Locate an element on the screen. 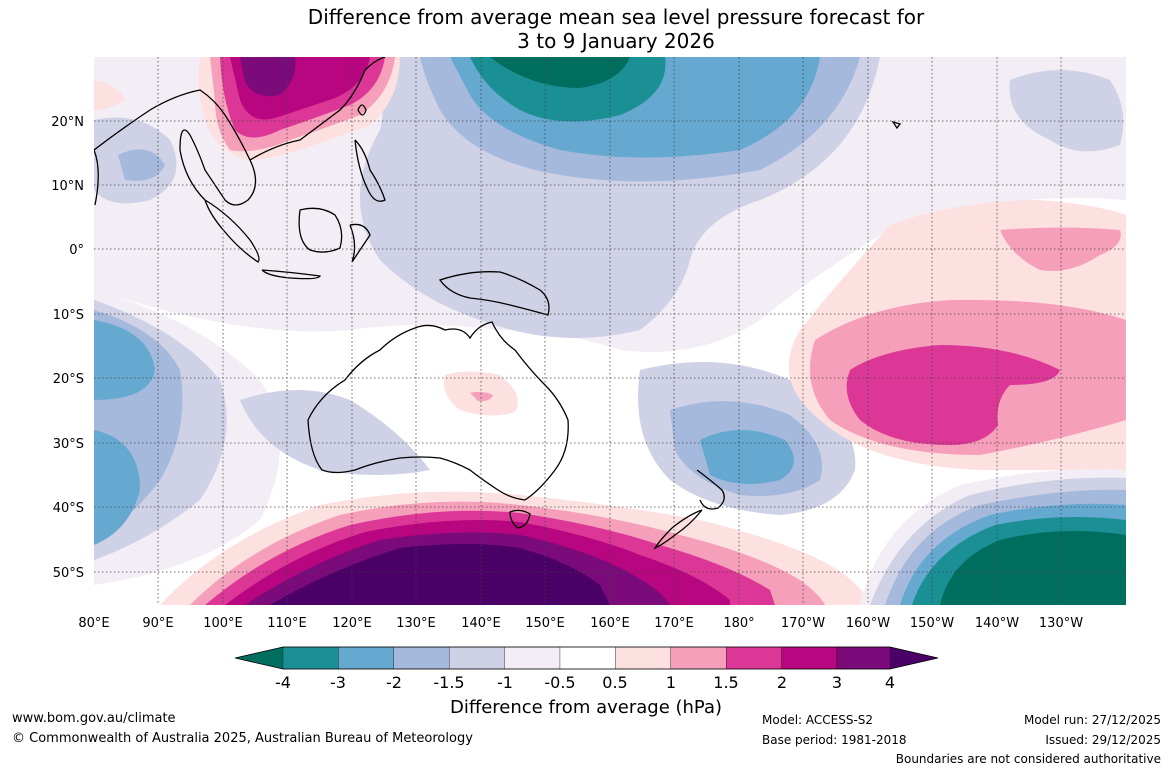  colorbar-tick: 1.5 is located at coordinates (725, 682).